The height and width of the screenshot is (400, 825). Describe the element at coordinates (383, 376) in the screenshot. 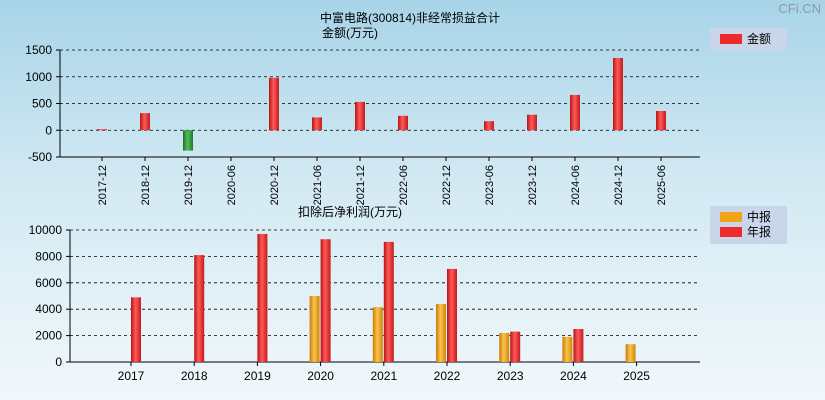

I see `chart2-xtick-label: 2021` at that location.